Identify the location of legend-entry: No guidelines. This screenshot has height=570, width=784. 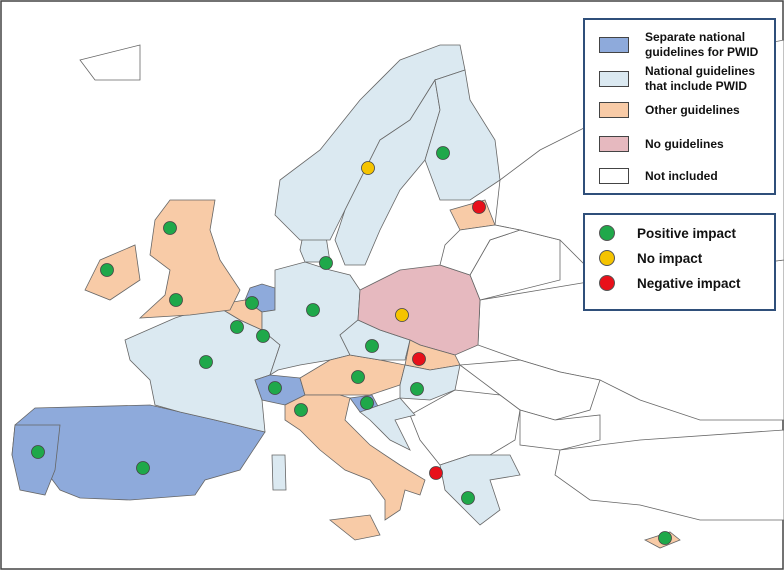
(687, 144).